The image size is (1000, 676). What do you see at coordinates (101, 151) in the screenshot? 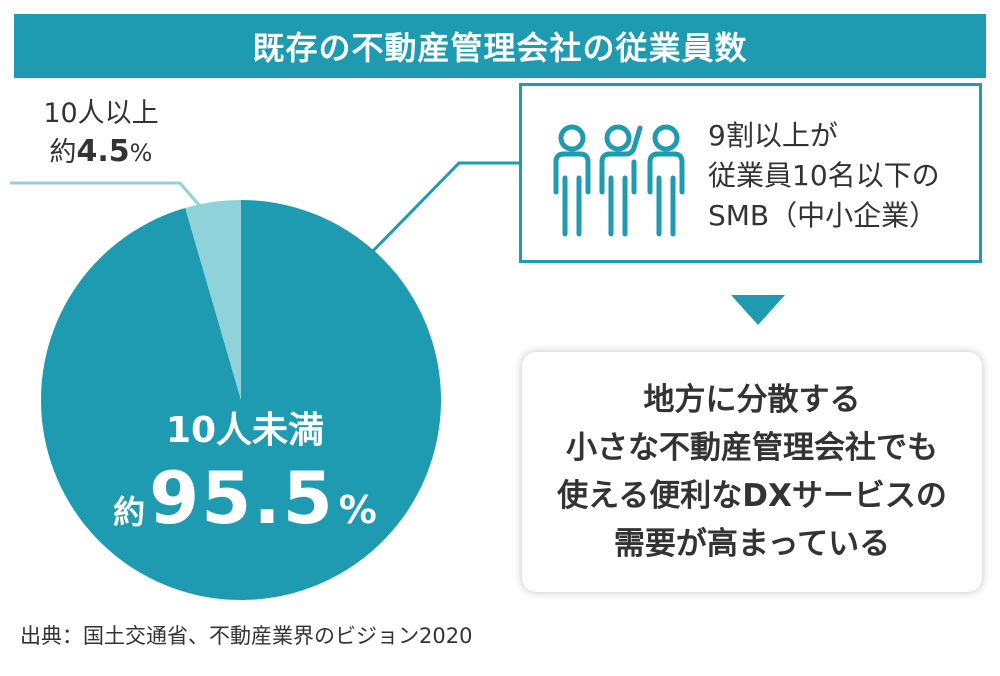
I see `slice-value-small: 約4.5%` at bounding box center [101, 151].